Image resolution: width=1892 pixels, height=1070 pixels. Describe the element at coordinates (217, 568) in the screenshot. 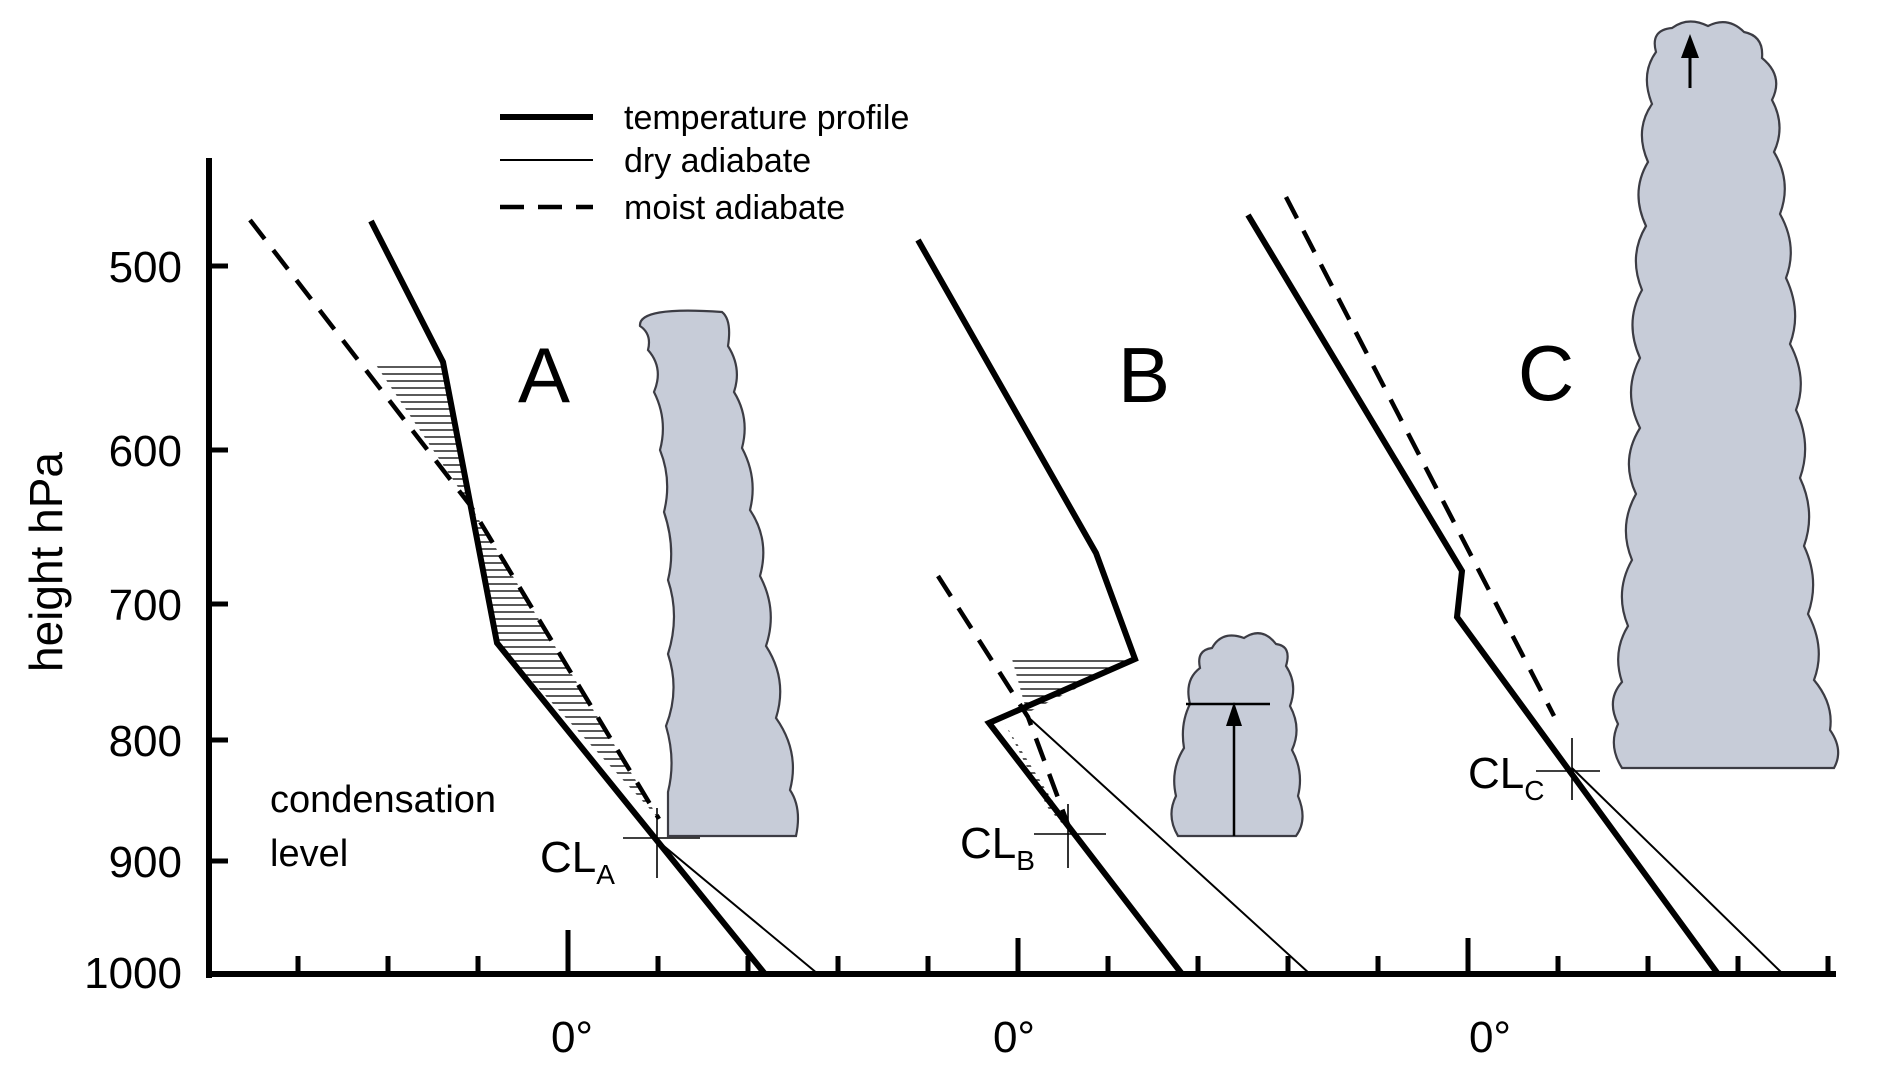

I see `y-axis` at that location.